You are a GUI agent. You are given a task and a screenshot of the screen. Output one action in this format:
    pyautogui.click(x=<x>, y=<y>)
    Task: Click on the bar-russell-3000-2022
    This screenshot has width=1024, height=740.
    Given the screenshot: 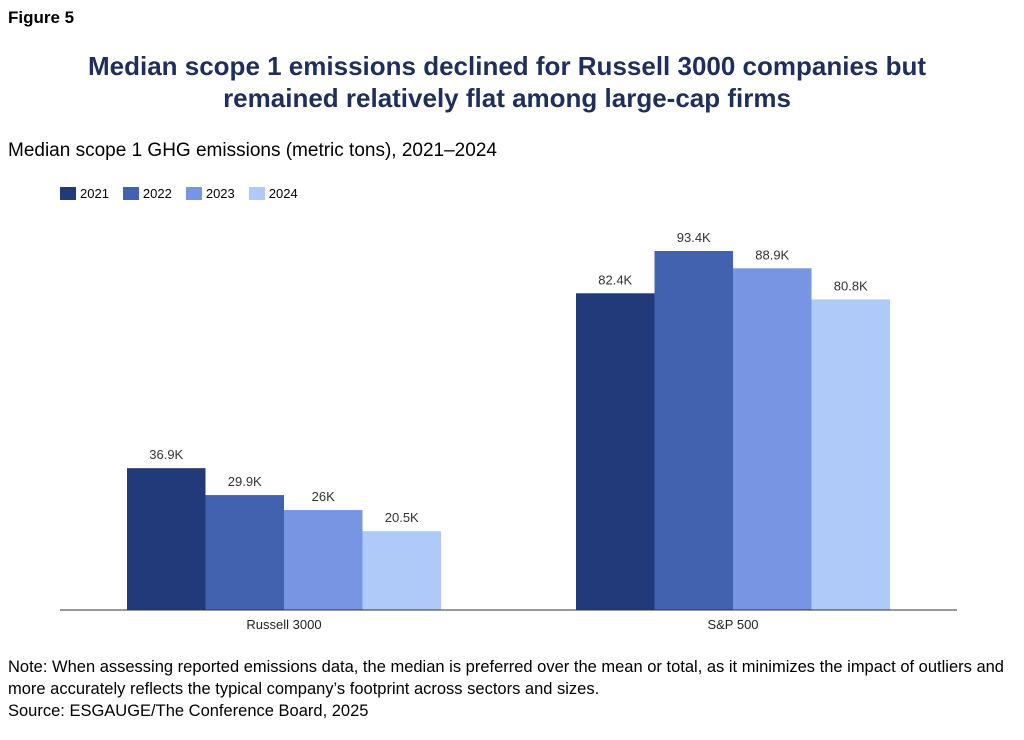 What is the action you would take?
    pyautogui.click(x=244, y=552)
    